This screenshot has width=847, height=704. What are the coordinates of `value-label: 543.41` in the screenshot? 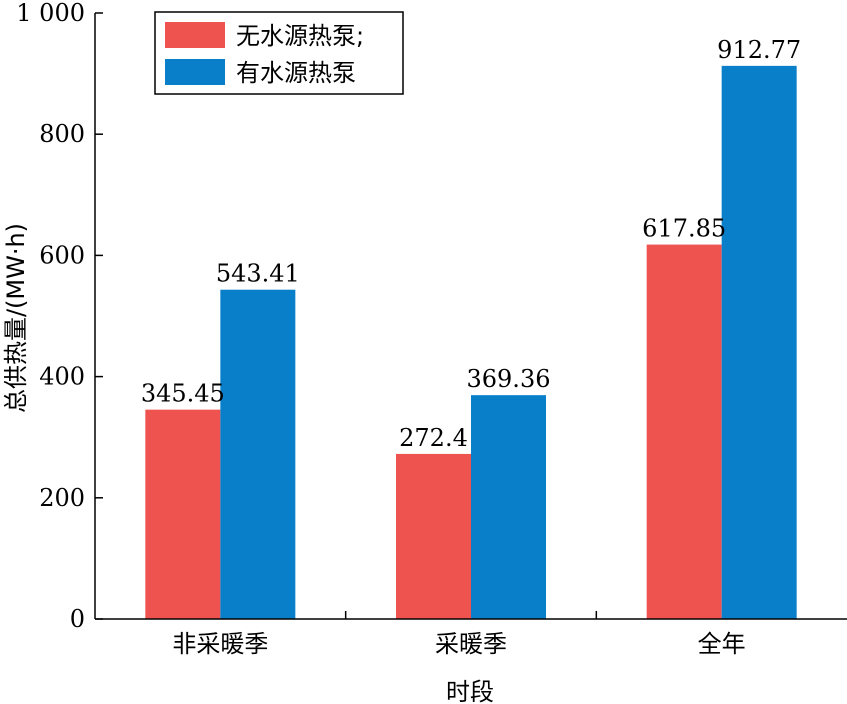 It's located at (258, 274).